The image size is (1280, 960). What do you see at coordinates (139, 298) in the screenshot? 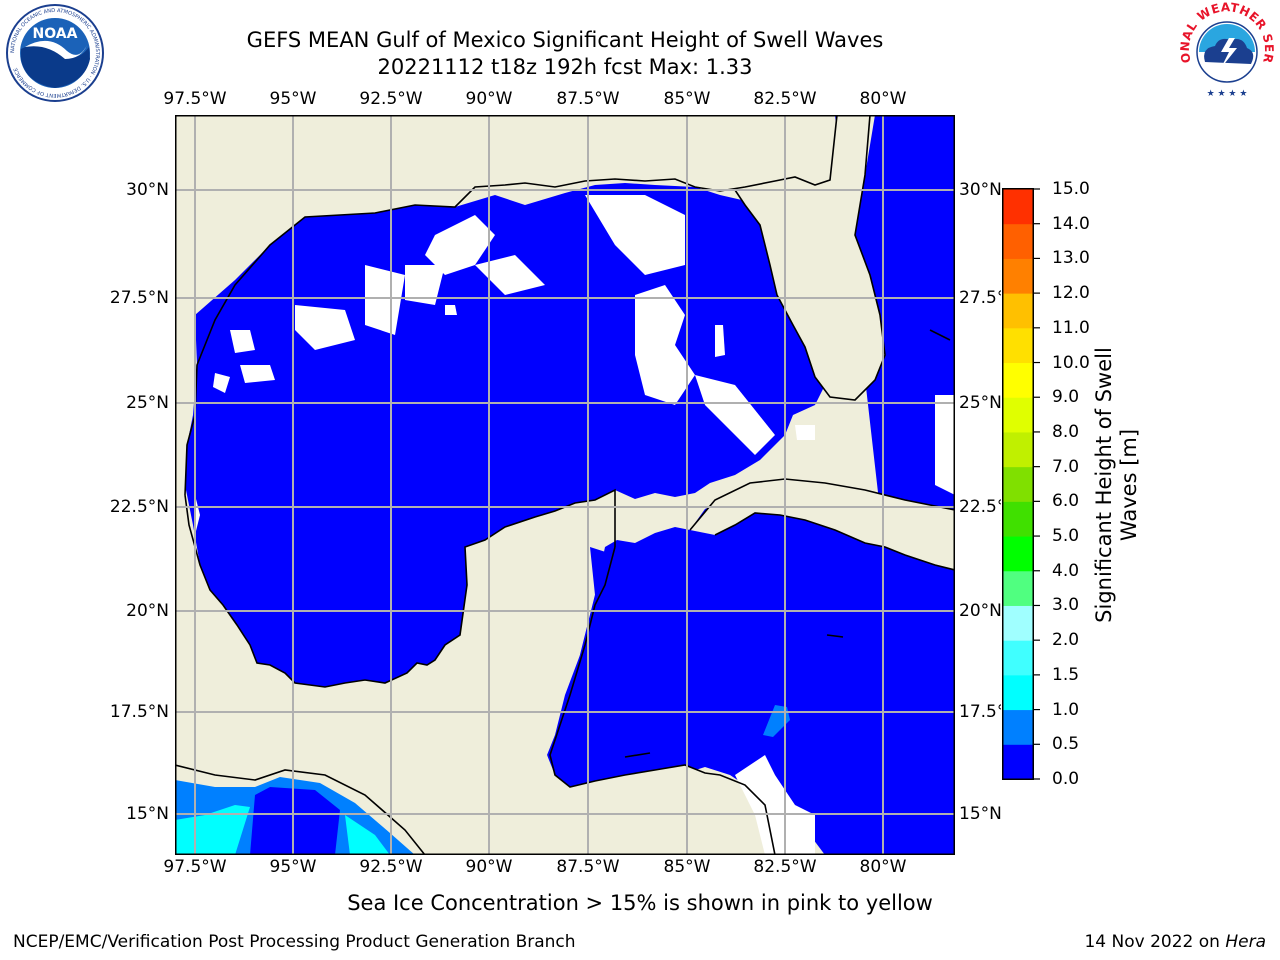
I see `lat-label-left: 27.5°N` at bounding box center [139, 298].